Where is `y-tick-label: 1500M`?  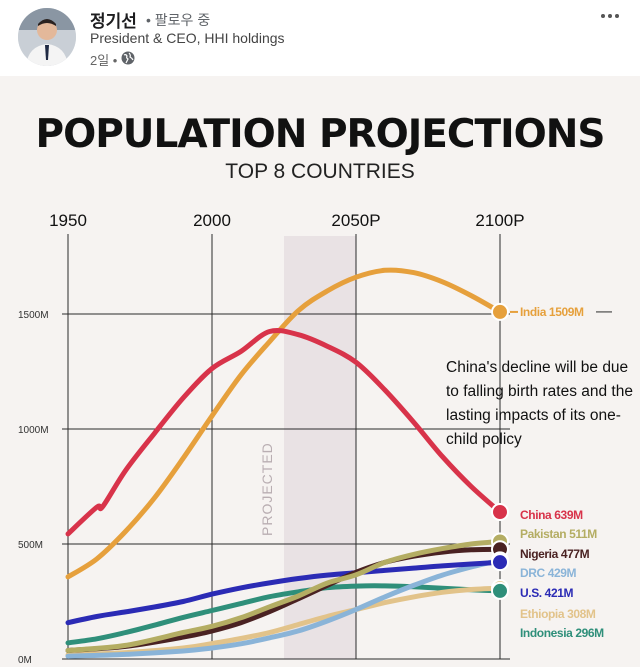 y-tick-label: 1500M is located at coordinates (33, 315).